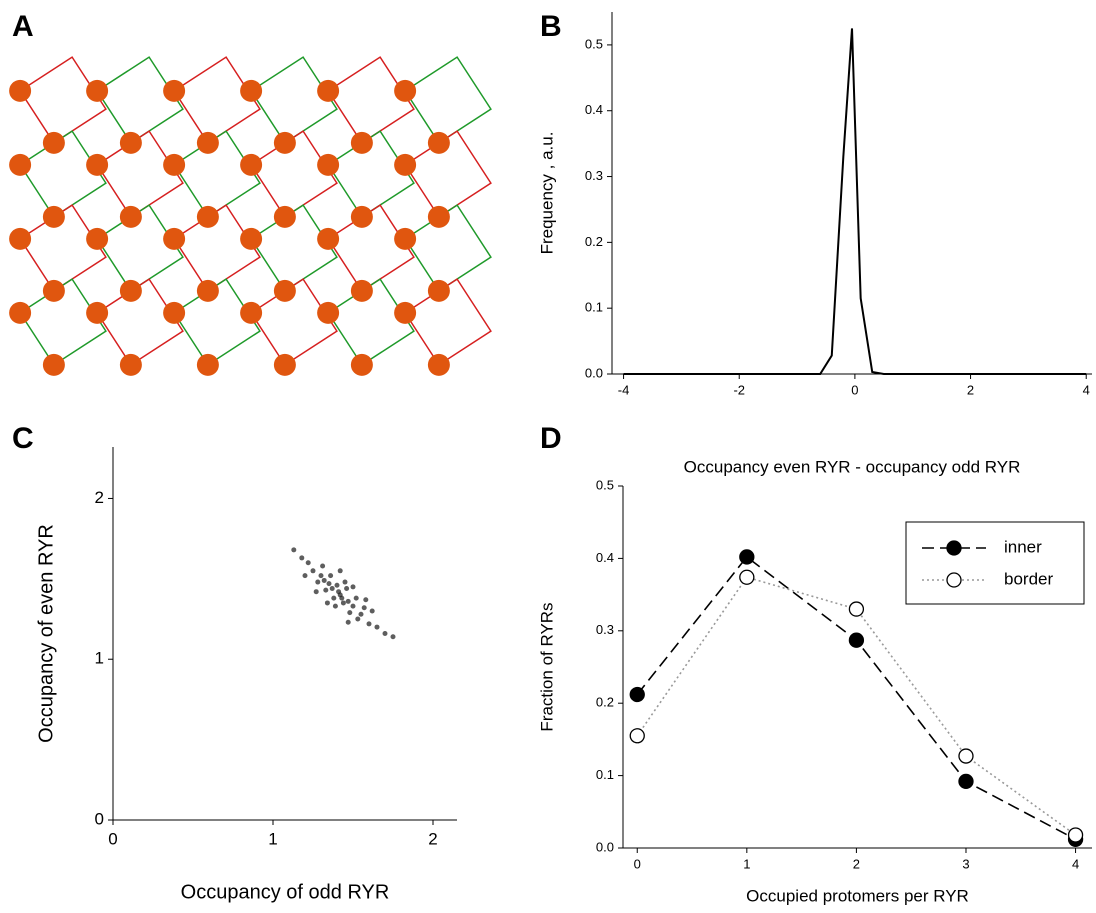  What do you see at coordinates (23, 26) in the screenshot?
I see `panel-letter: A` at bounding box center [23, 26].